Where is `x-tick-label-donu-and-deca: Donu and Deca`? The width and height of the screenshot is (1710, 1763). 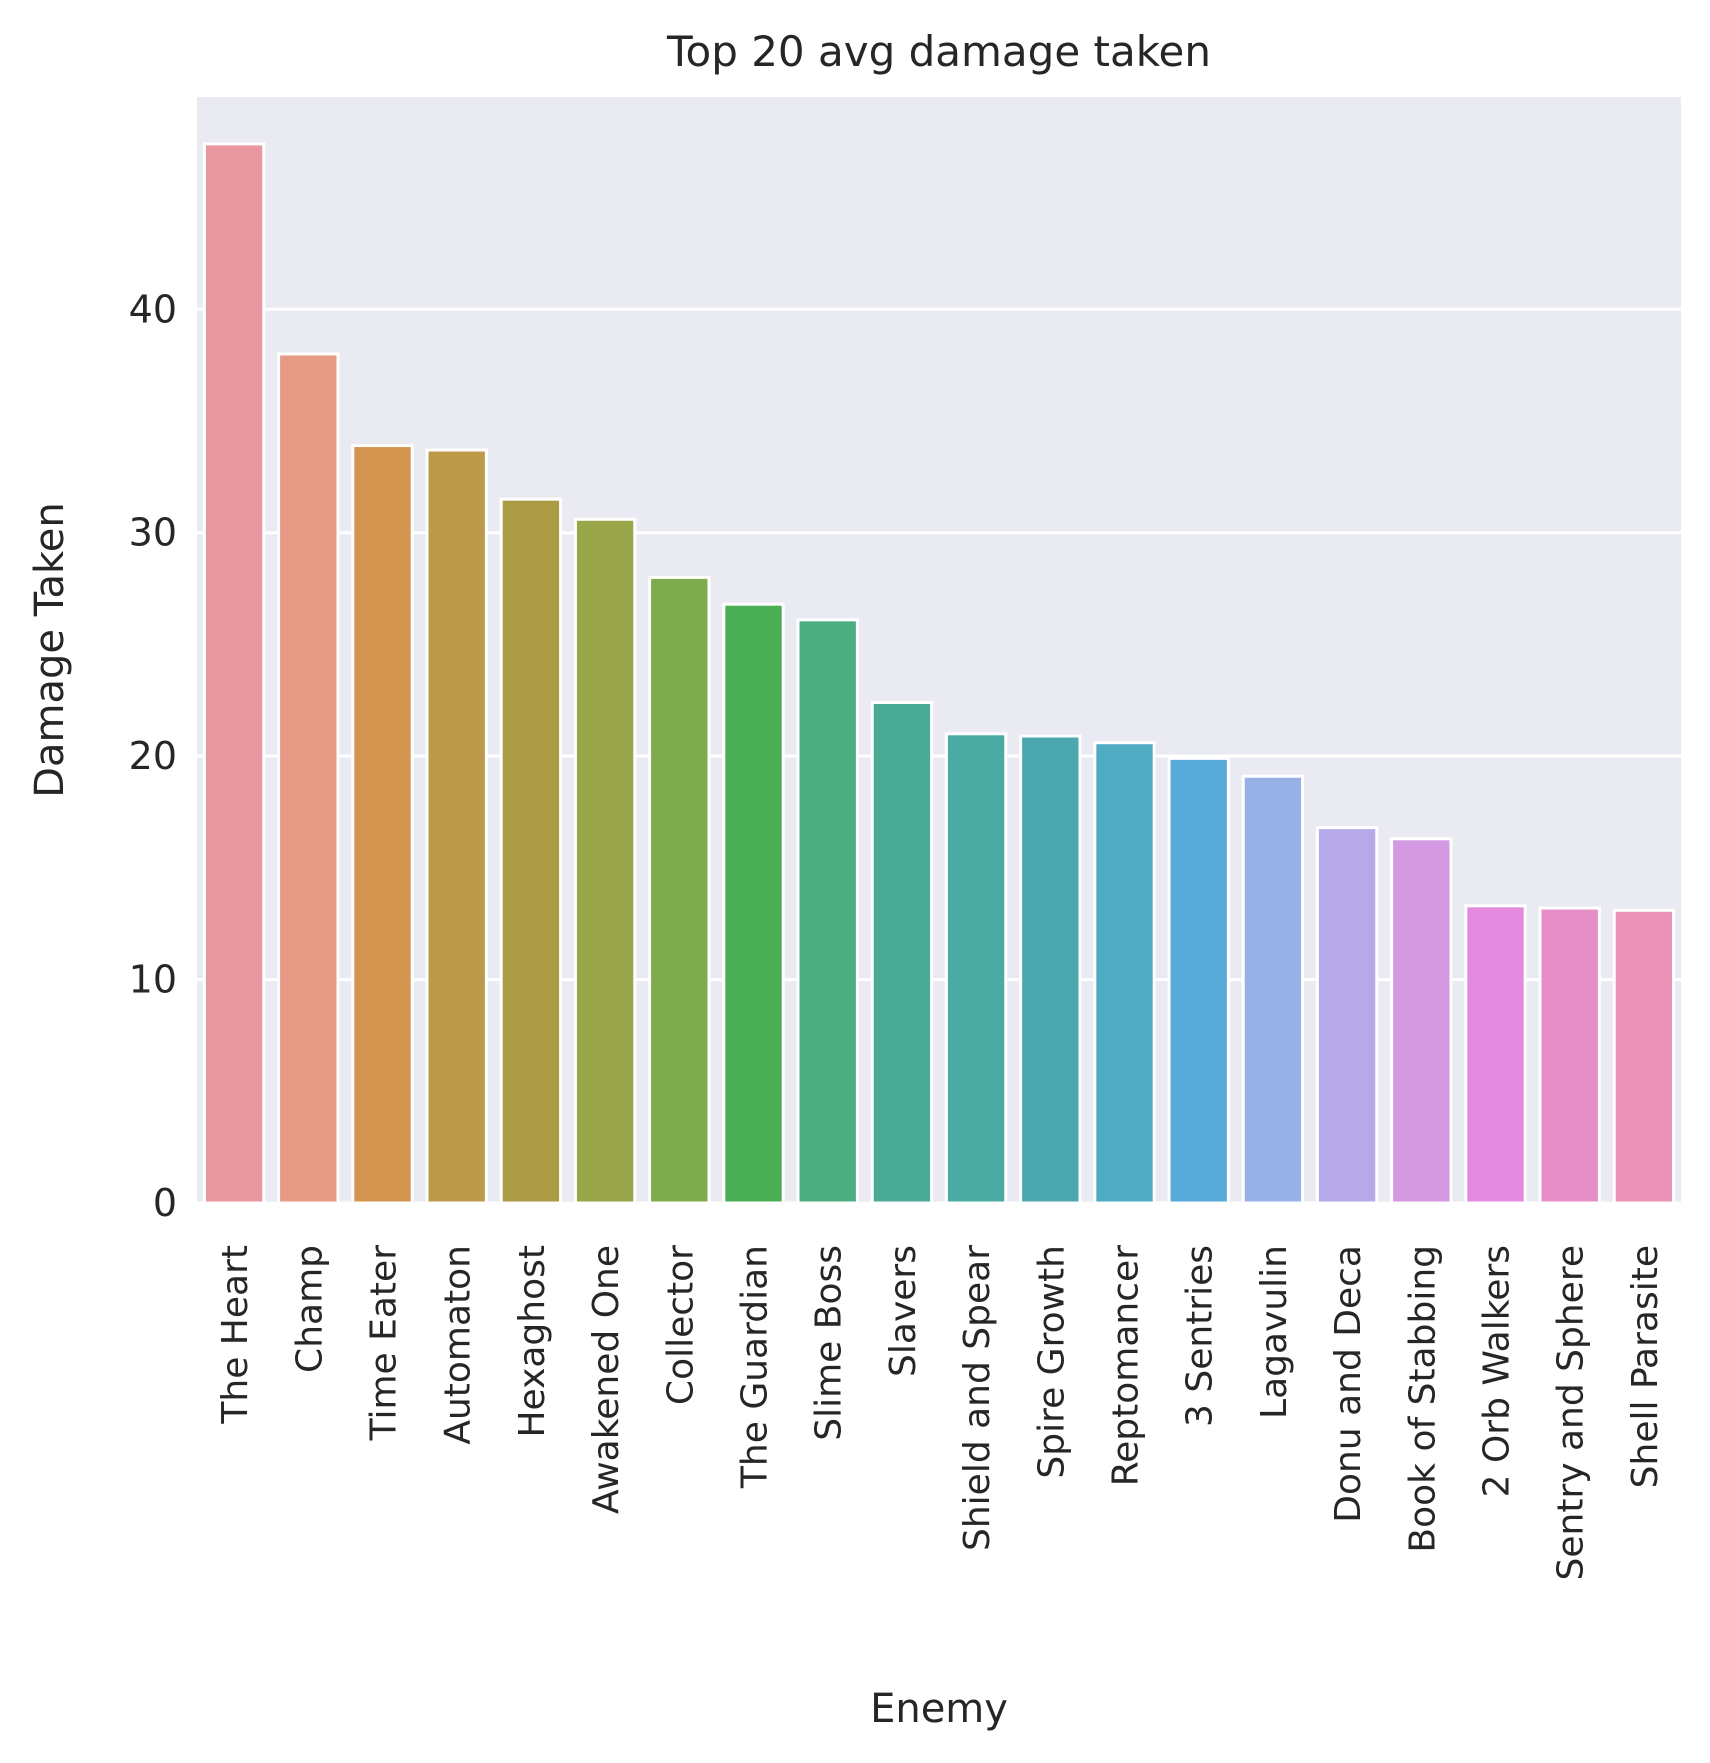
x-tick-label-donu-and-deca: Donu and Deca is located at coordinates (1348, 1384).